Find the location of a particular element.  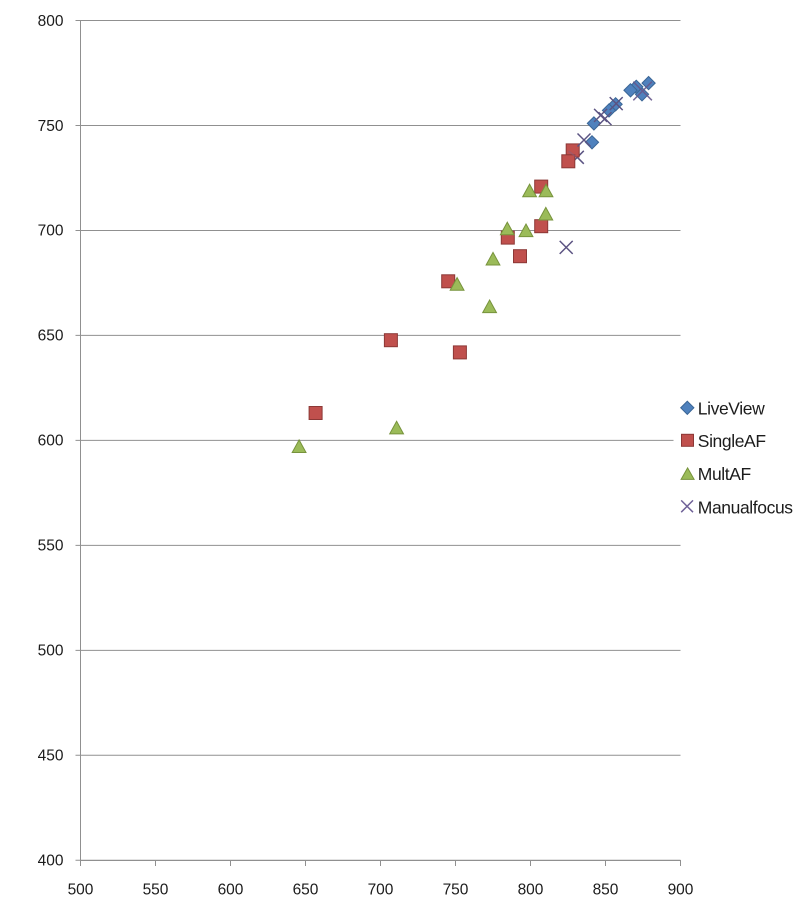

svg-text: 450 is located at coordinates (51, 756).